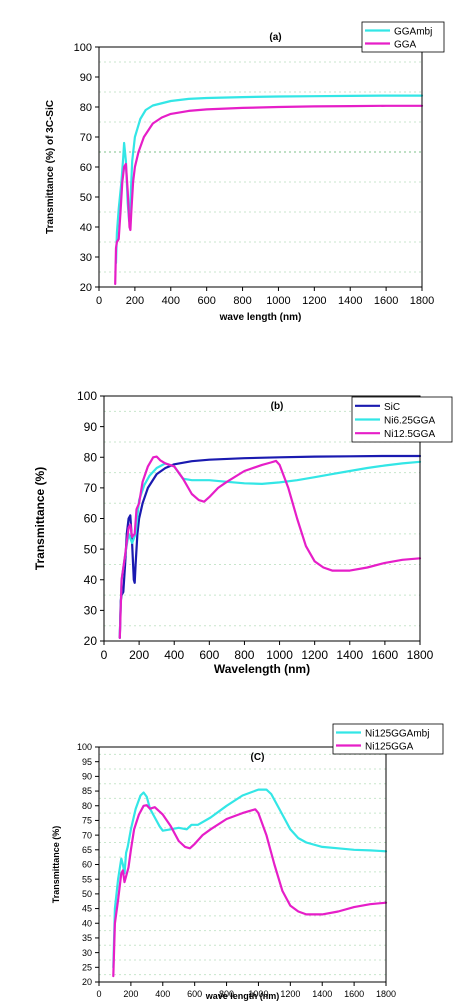 The height and width of the screenshot is (1004, 474). What do you see at coordinates (409, 421) in the screenshot?
I see `legend-label: Ni6.25GGA` at bounding box center [409, 421].